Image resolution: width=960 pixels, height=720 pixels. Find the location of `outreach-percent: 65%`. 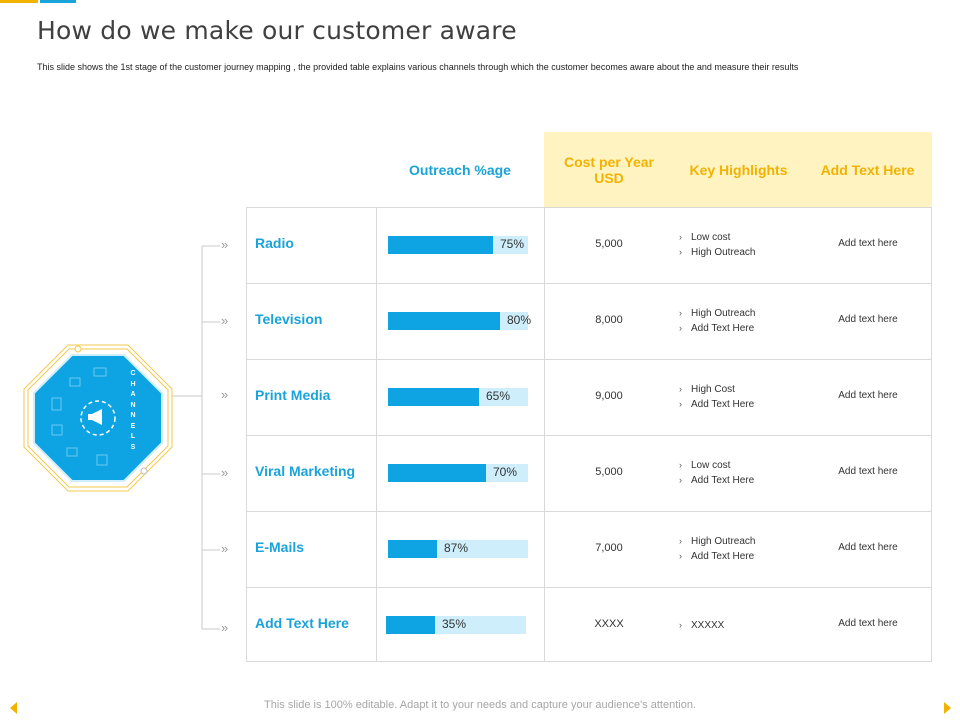

outreach-percent: 65% is located at coordinates (498, 396).